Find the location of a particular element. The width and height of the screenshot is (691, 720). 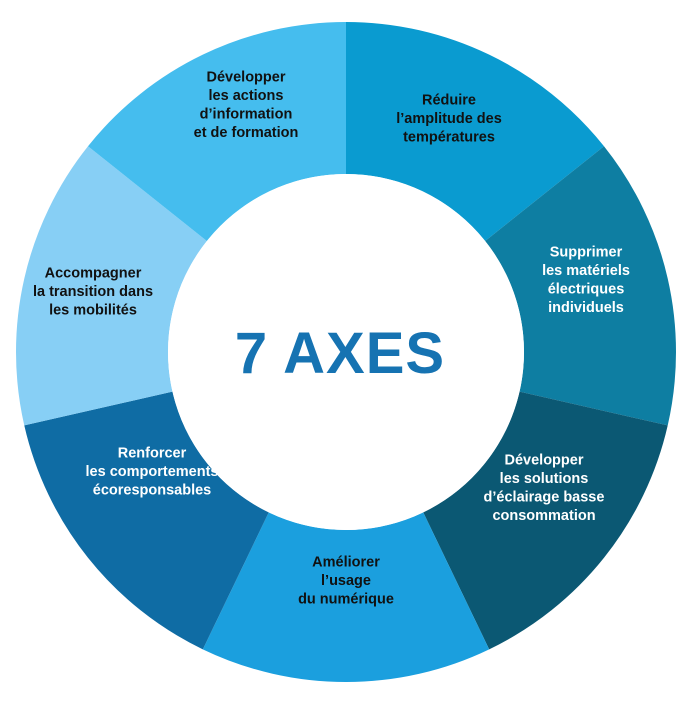

segment-label-reduire: Réduire l’amplitude des températures is located at coordinates (449, 119).